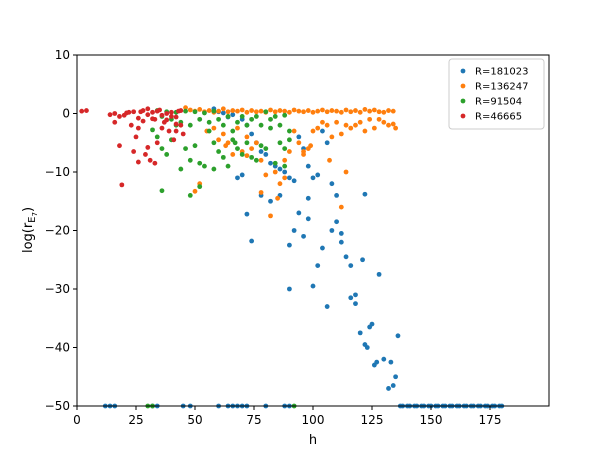  What do you see at coordinates (502, 87) in the screenshot?
I see `legend-entry: R=136247` at bounding box center [502, 87].